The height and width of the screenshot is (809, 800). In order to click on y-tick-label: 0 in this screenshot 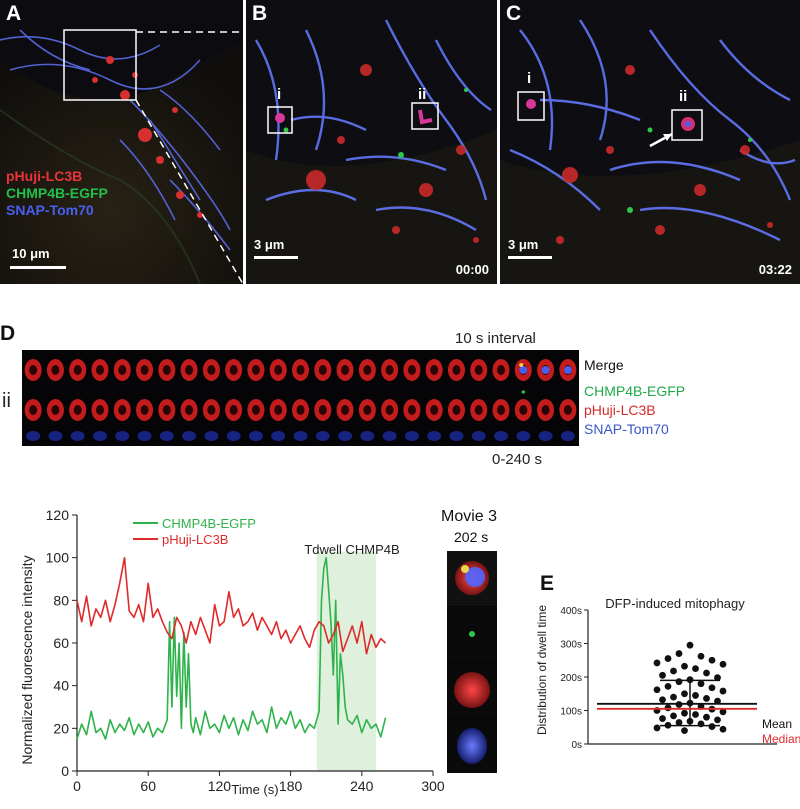, I will do `click(65, 771)`.